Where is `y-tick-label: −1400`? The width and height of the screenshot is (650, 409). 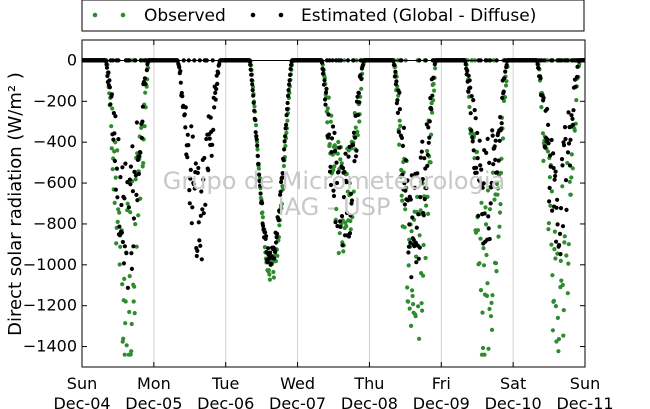 y-tick-label: −1400 is located at coordinates (50, 346).